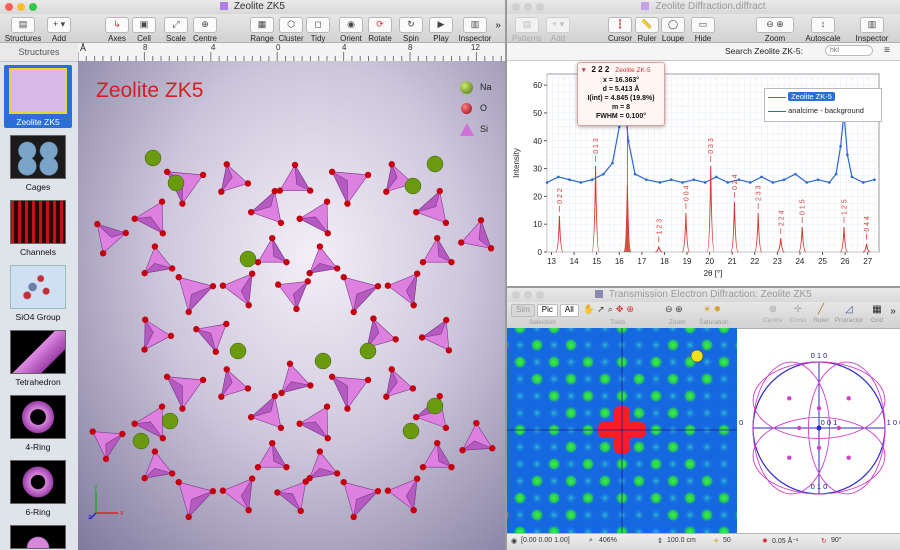 The height and width of the screenshot is (550, 900). Describe the element at coordinates (38, 164) in the screenshot. I see `sidebar-item-cages: Cages` at that location.